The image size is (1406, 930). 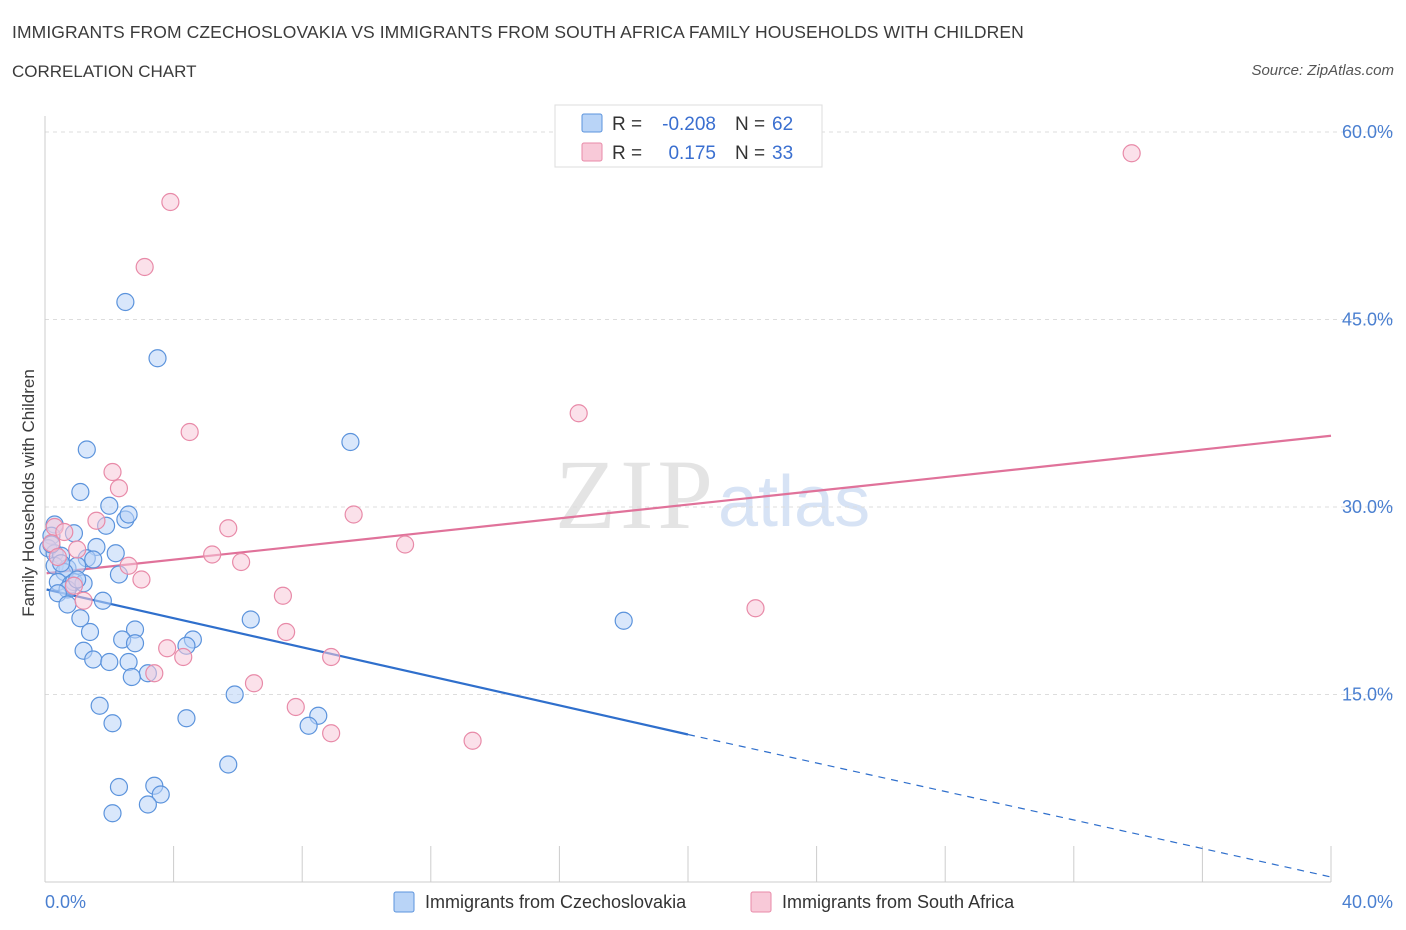 I want to click on stats-swatch-south-africa, so click(x=592, y=152).